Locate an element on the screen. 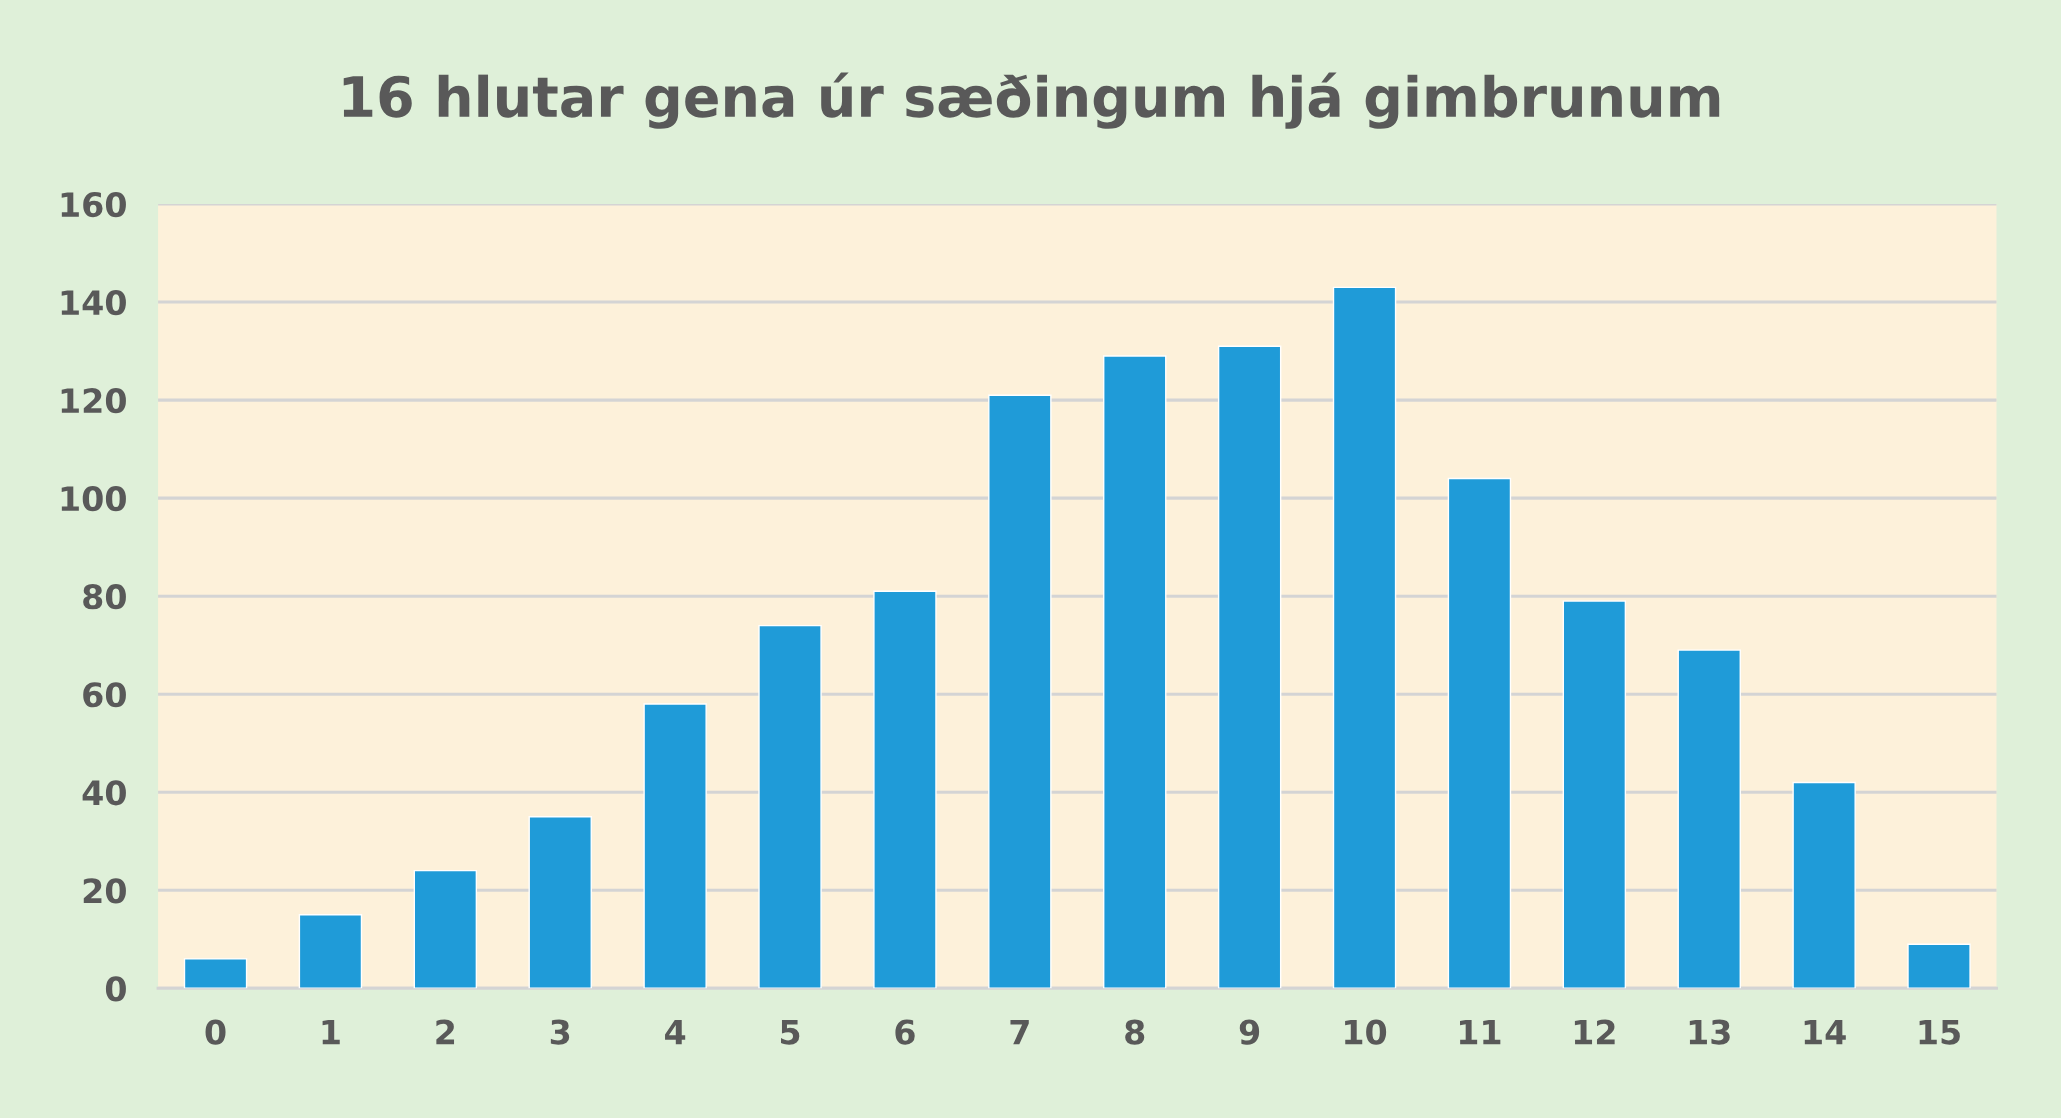 This screenshot has width=2061, height=1118. x-tick-label: 8 is located at coordinates (1135, 1032).